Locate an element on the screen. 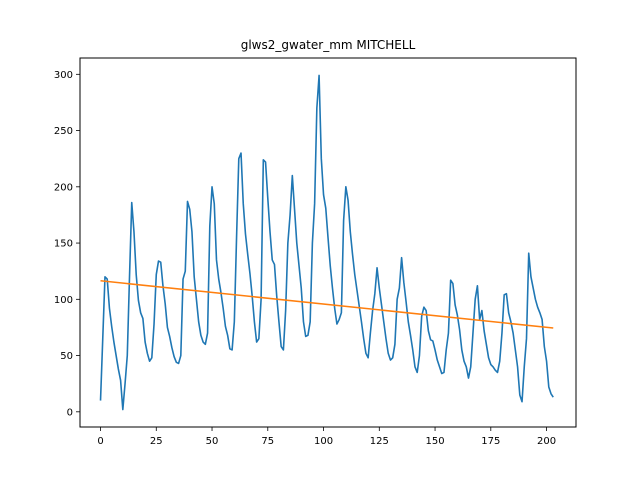 The image size is (640, 480). y-tick-label: 300 is located at coordinates (63, 75).